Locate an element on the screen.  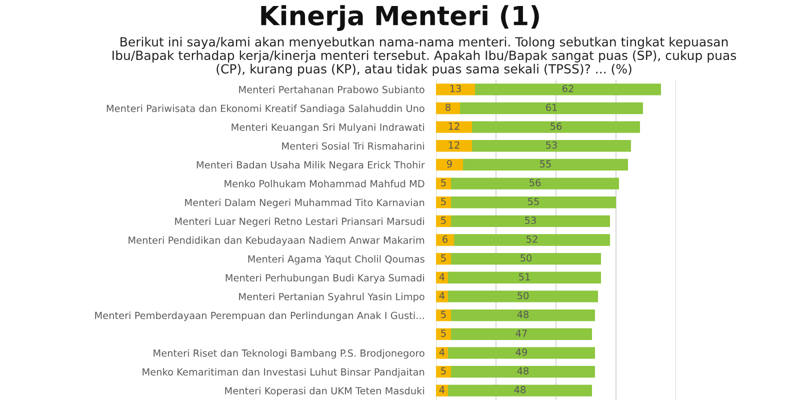
data-label: 9 is located at coordinates (449, 164).